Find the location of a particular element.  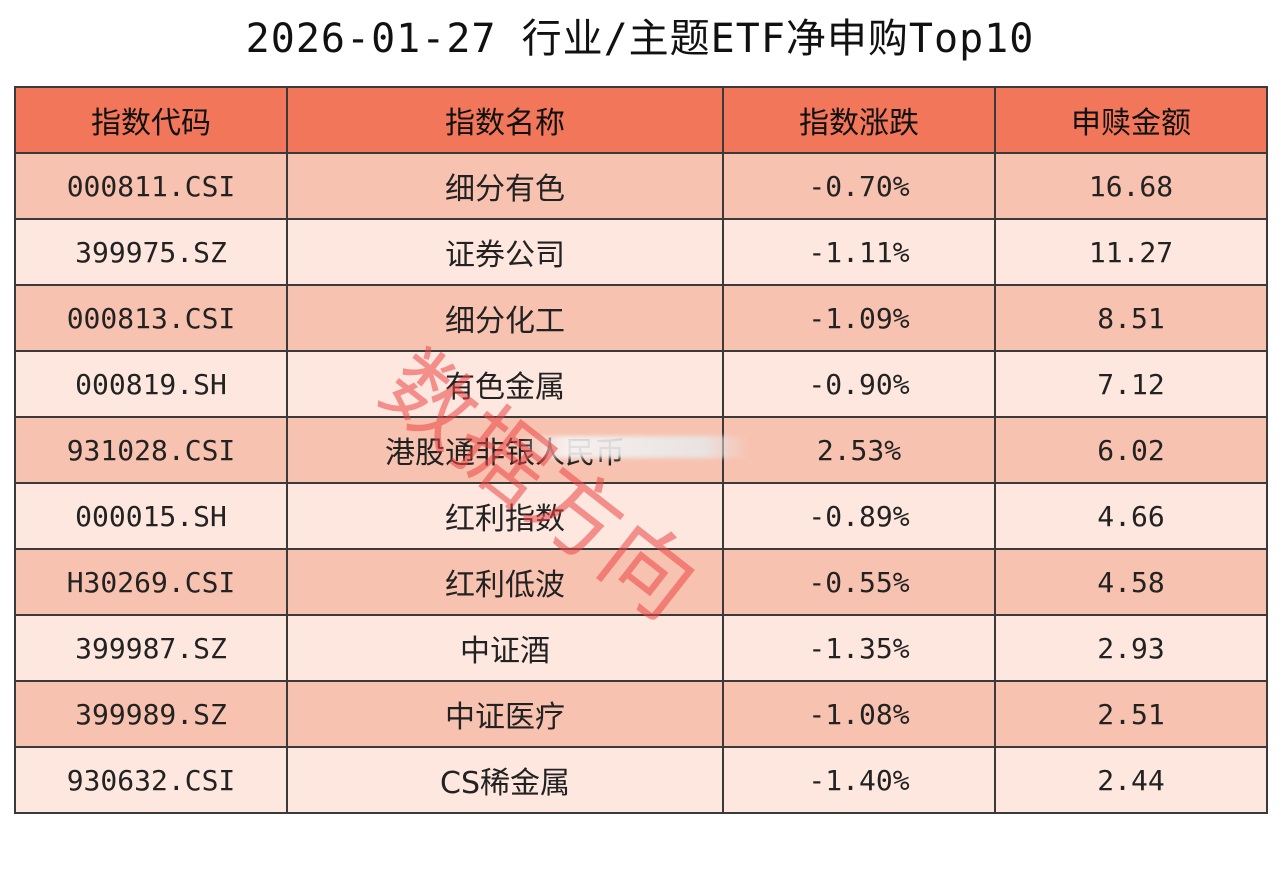

table-row: 000813.CSI 细分化工 -1.09% 8.51 is located at coordinates (641, 318).